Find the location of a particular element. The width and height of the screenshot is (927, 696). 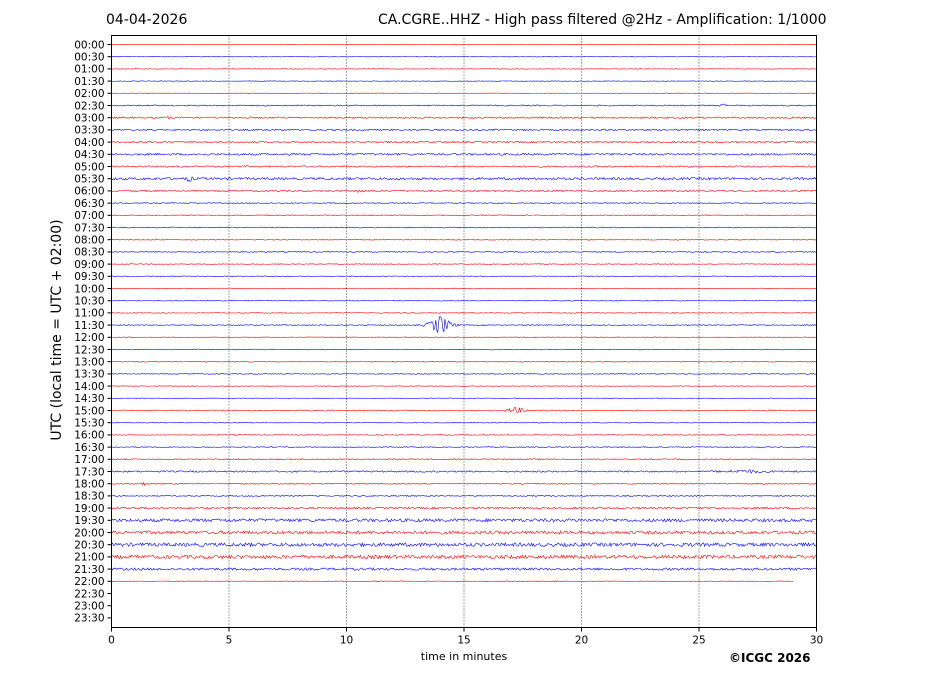

trace-row-11:00 is located at coordinates (464, 313).